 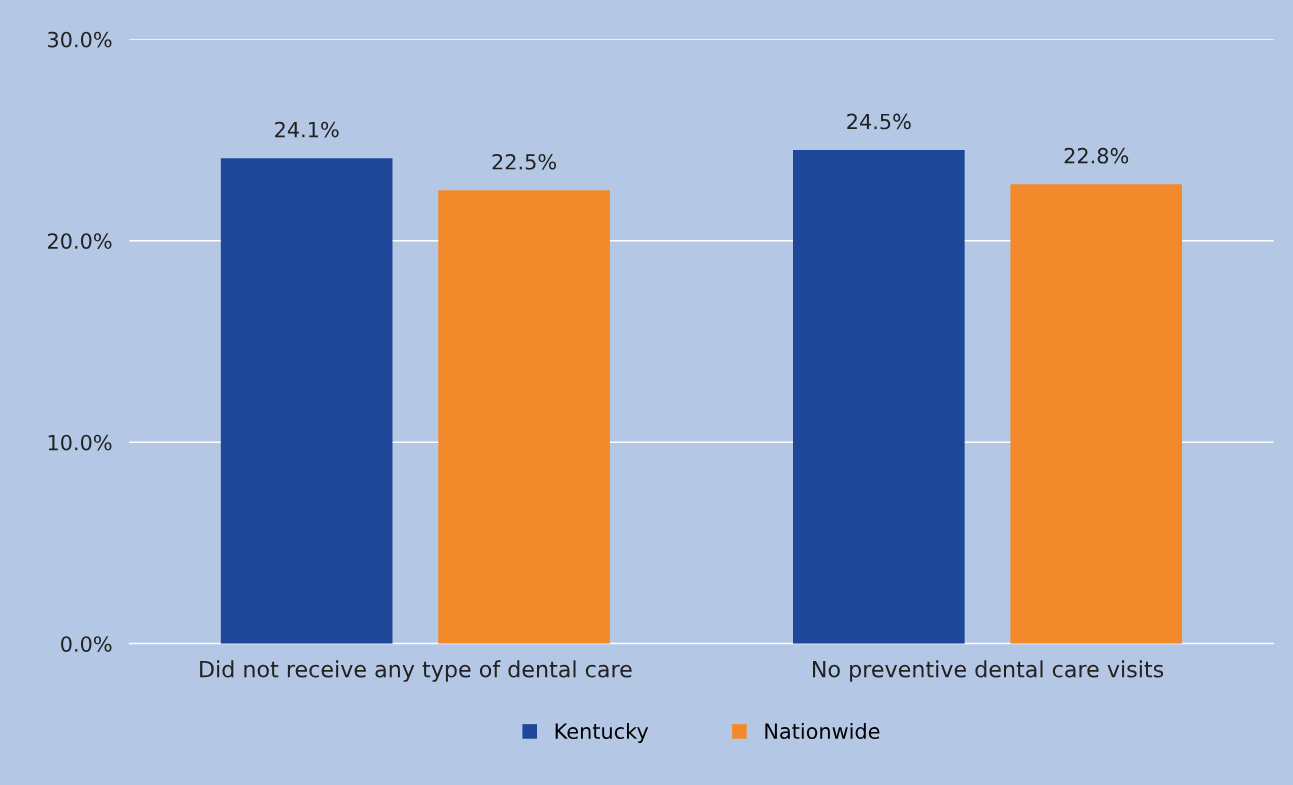 I want to click on y-tick-label: 30.0%, so click(x=80, y=39).